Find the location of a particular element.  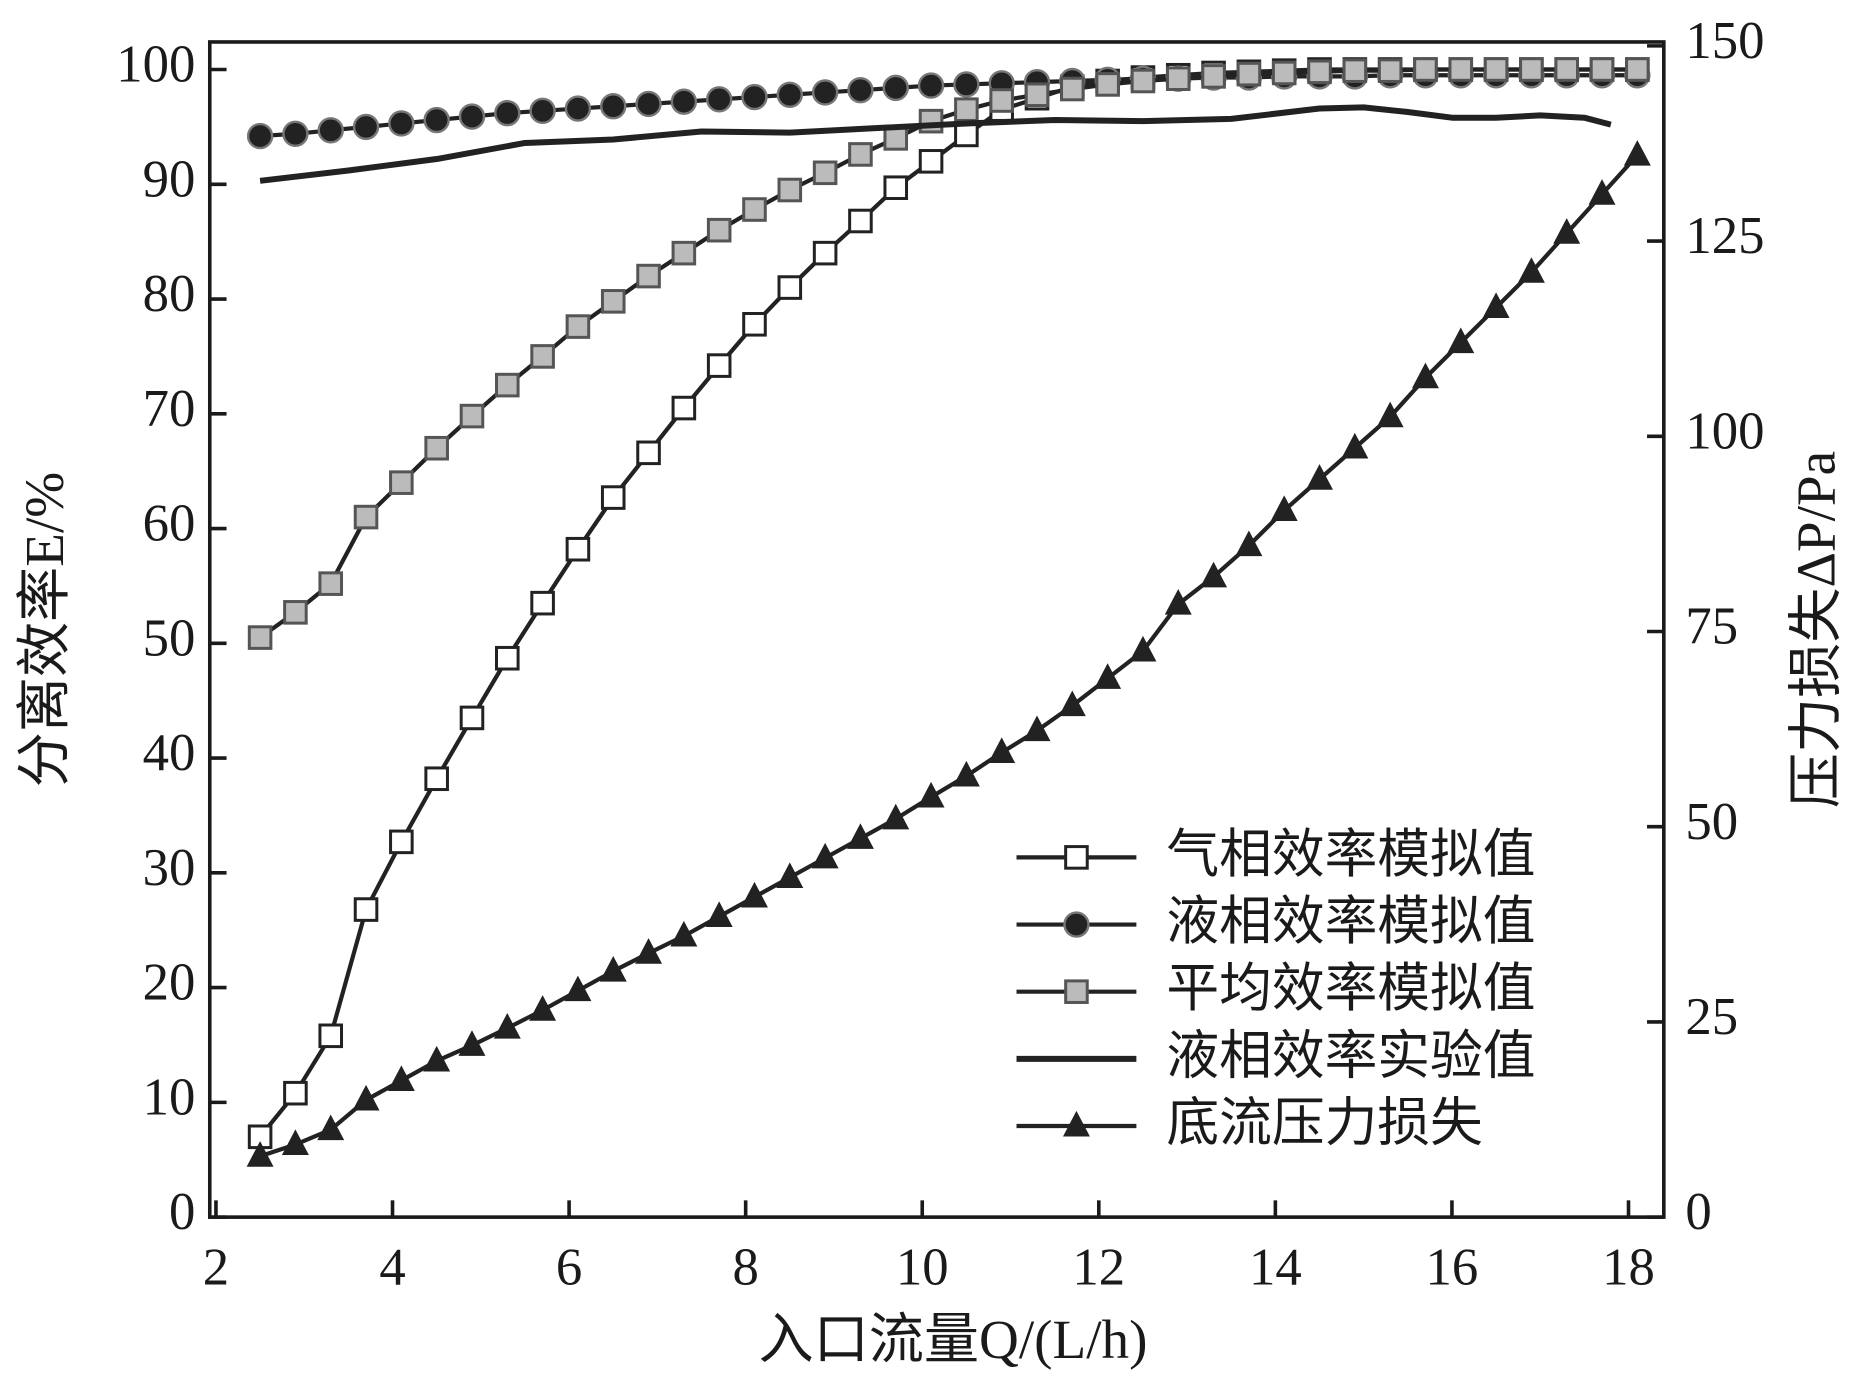

x-tick-label: 18 is located at coordinates (1628, 1267).